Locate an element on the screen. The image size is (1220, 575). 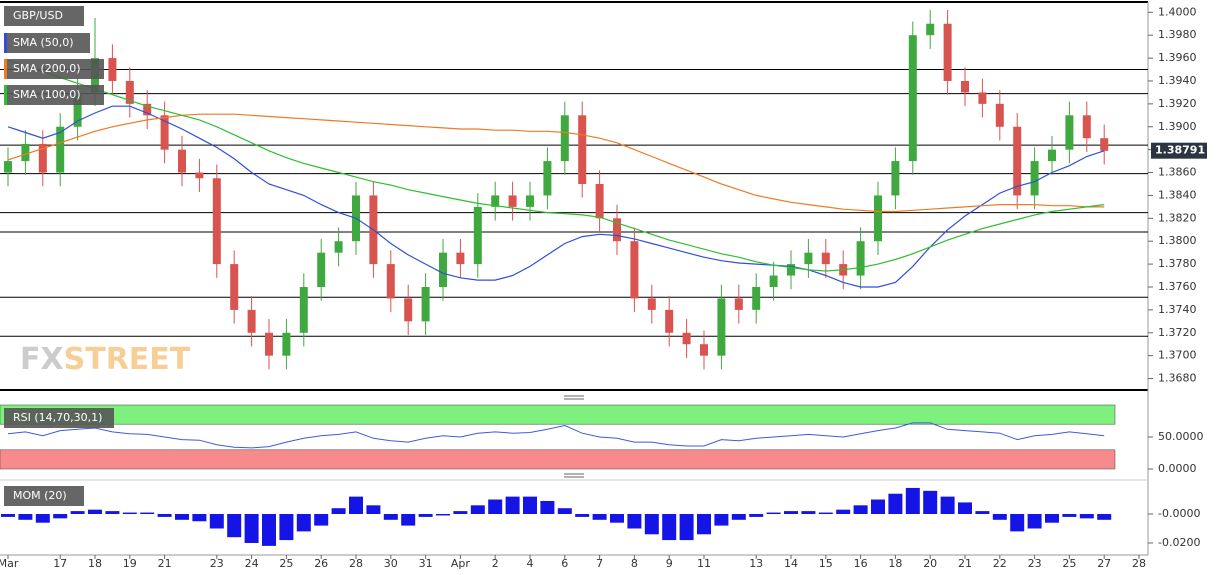
x-tick-label: 11 is located at coordinates (704, 563).